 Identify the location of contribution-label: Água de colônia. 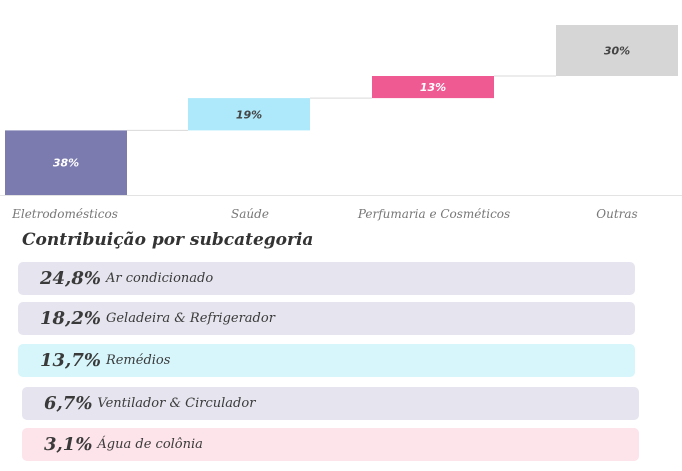
(150, 444).